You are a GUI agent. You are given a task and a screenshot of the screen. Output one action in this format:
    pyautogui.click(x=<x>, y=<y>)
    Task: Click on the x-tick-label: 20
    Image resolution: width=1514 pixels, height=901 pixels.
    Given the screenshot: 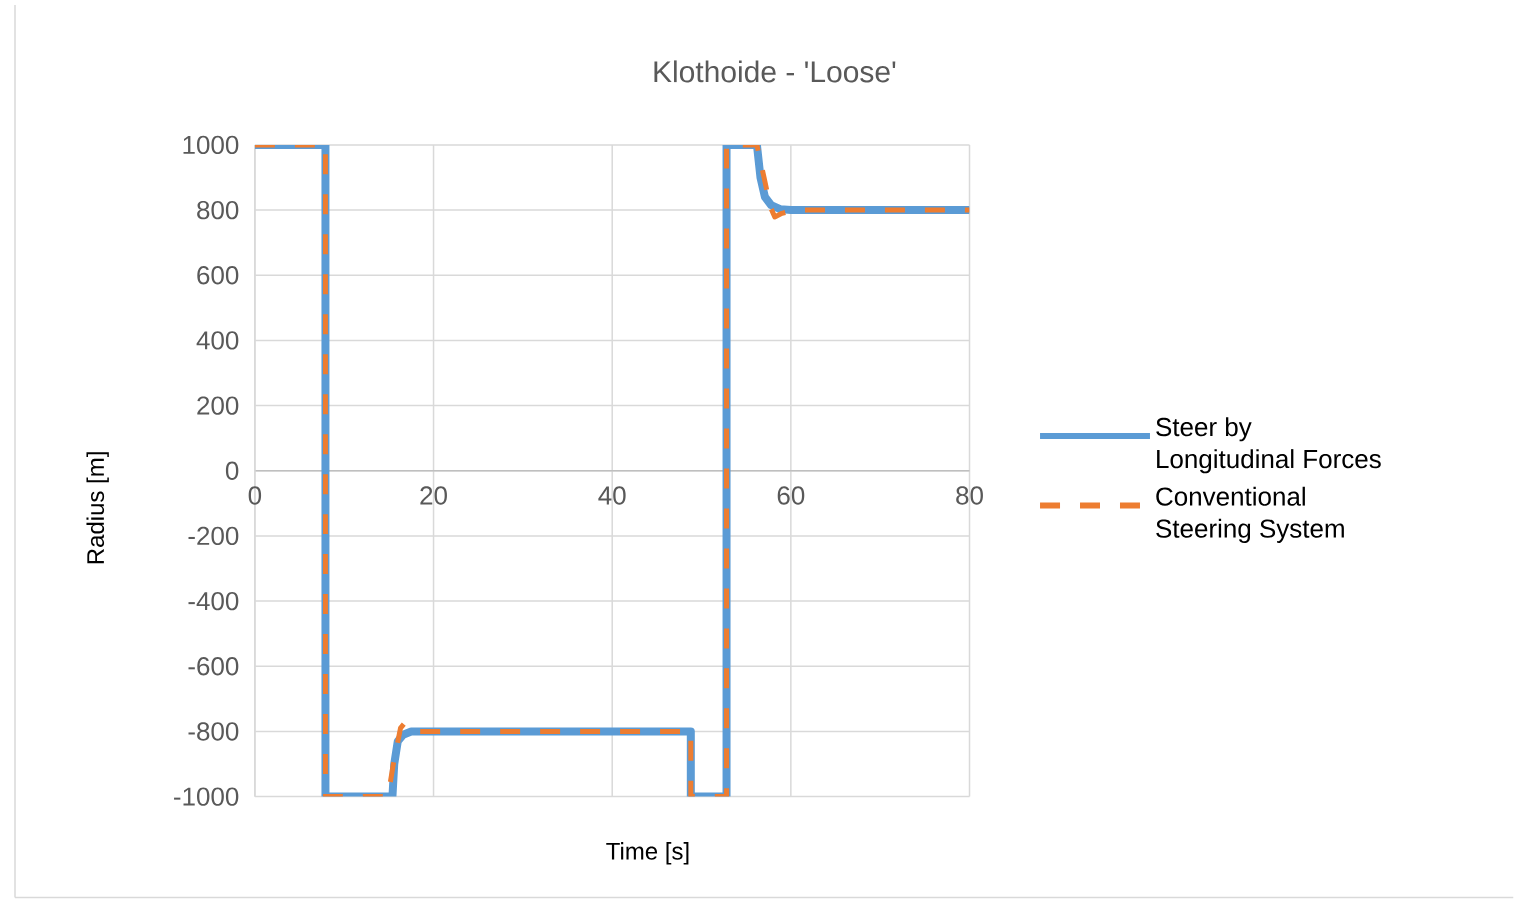 What is the action you would take?
    pyautogui.click(x=433, y=495)
    